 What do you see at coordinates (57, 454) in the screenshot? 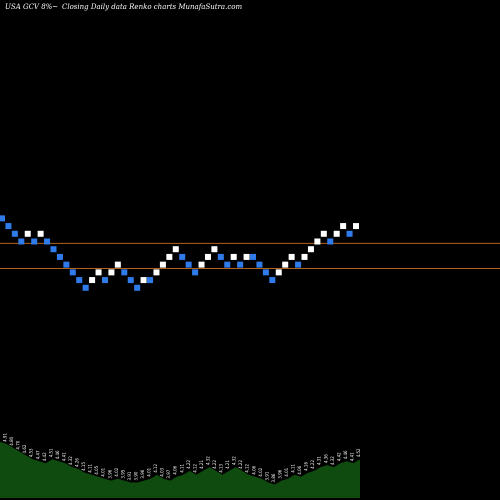
I see `volume-label: 4.46` at bounding box center [57, 454].